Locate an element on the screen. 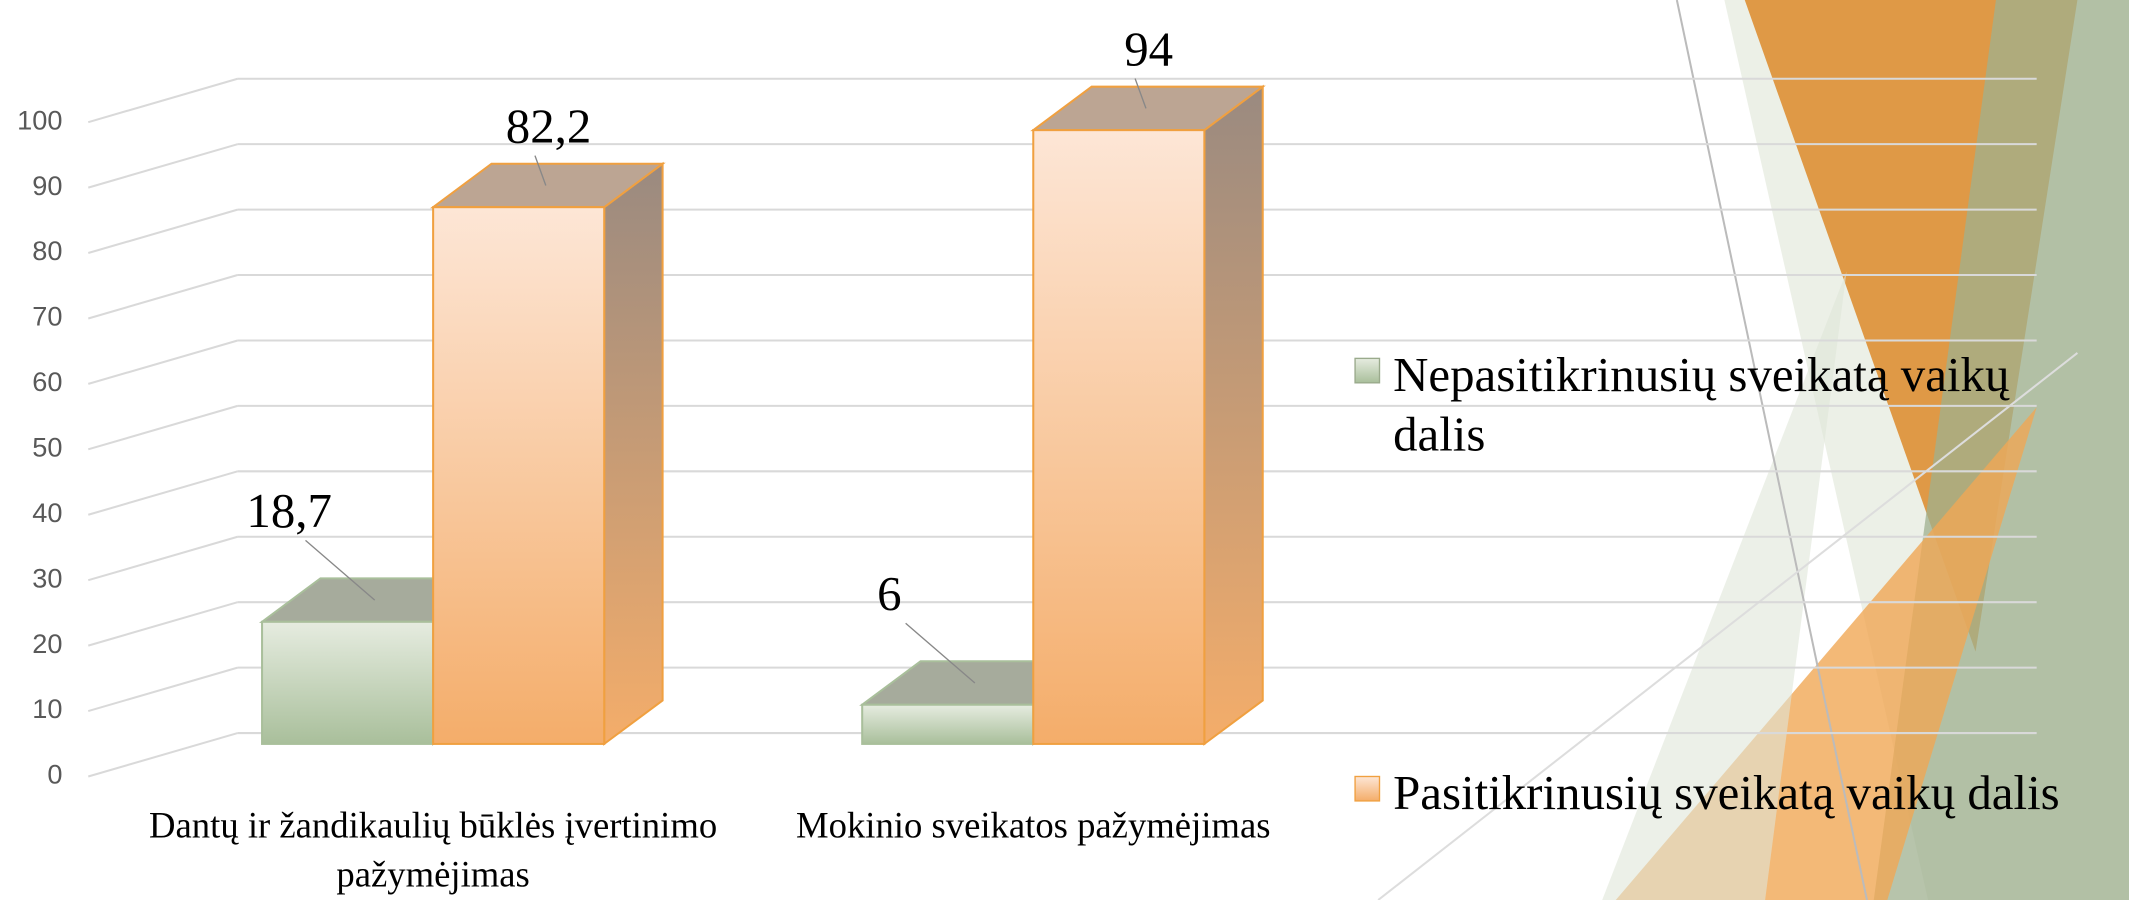 The height and width of the screenshot is (900, 2129). data-label: 82,2 is located at coordinates (549, 125).